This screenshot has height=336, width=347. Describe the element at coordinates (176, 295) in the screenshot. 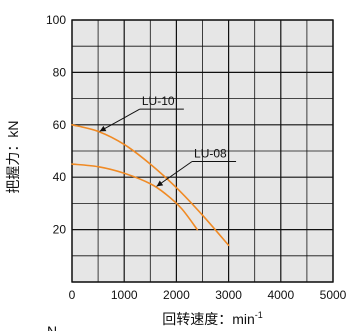

I see `x-tick-label: 2000` at that location.